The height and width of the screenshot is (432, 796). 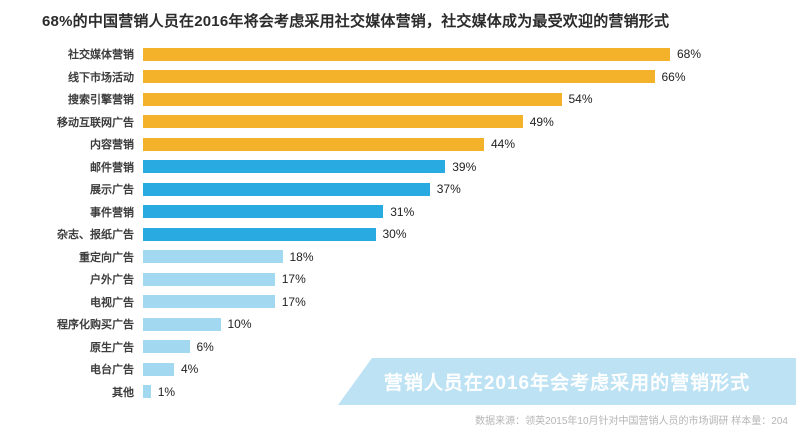 I want to click on bar-row: 事件营销 31%, so click(x=398, y=212).